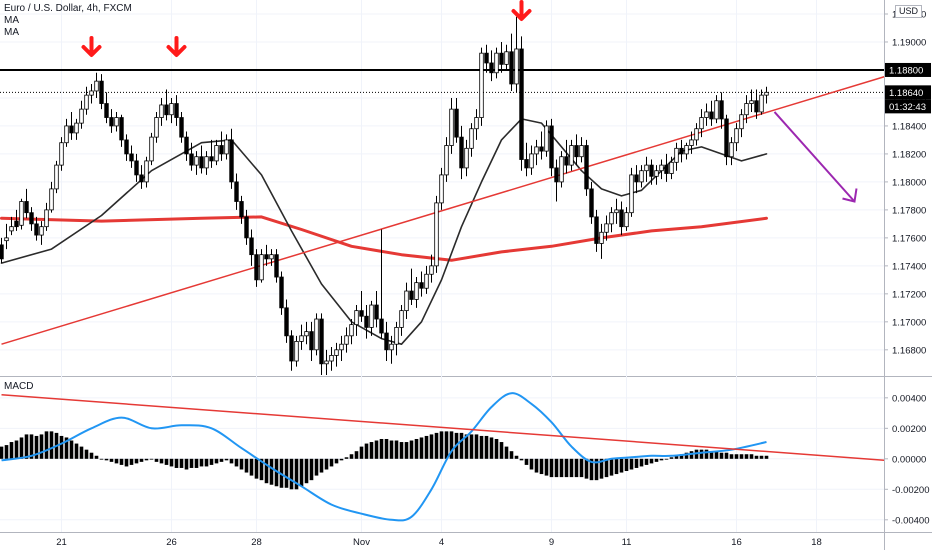 The height and width of the screenshot is (550, 932). I want to click on current-price-tag: 1.18640, so click(908, 92).